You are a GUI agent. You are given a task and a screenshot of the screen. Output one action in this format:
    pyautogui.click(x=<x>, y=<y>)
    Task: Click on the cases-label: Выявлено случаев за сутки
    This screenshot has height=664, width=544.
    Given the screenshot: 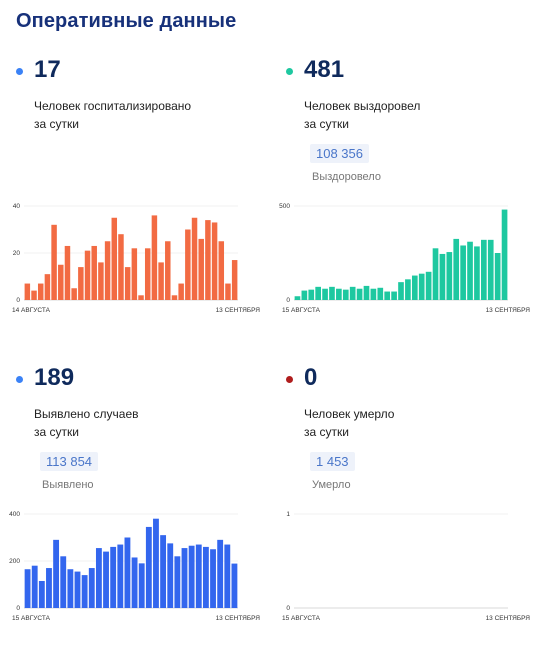 What is the action you would take?
    pyautogui.click(x=144, y=423)
    